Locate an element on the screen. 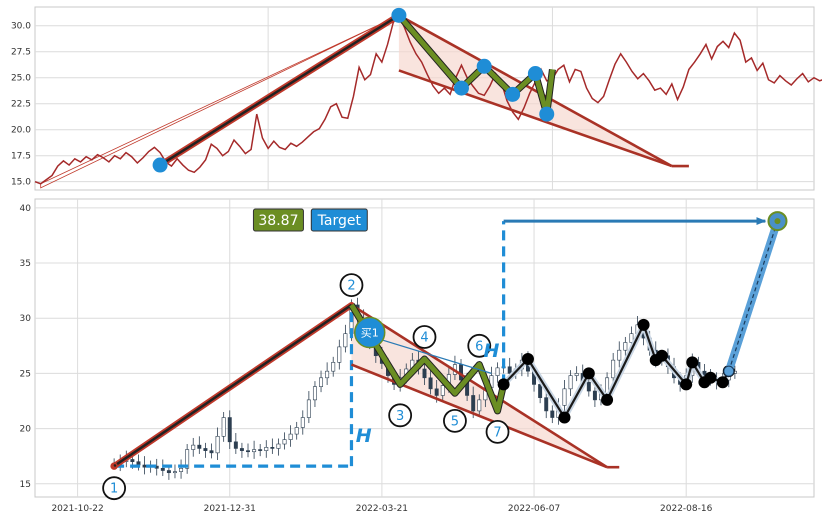  panel2-wave-label: 7 is located at coordinates (497, 432).